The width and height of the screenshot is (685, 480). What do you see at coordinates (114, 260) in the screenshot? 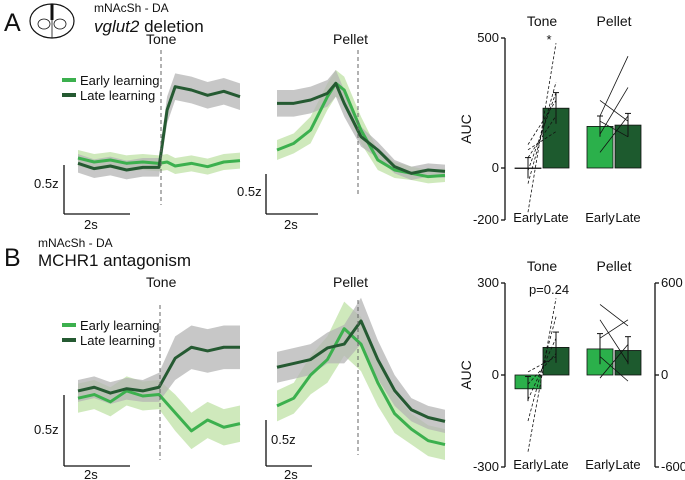
I see `panel-b-condition: MCHR1 antagonism` at bounding box center [114, 260].